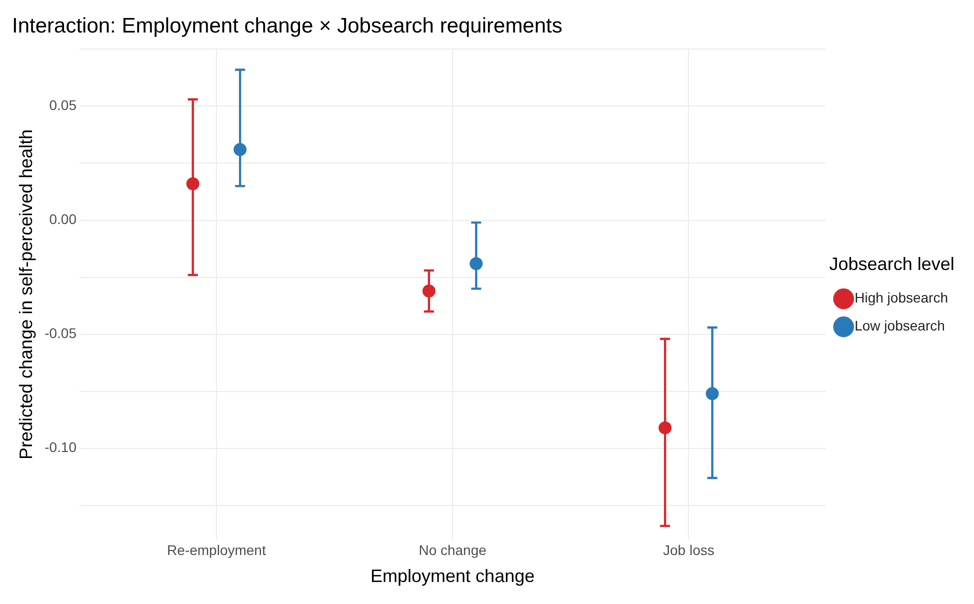 Image resolution: width=974 pixels, height=604 pixels. I want to click on x-tick-label: Job loss, so click(688, 550).